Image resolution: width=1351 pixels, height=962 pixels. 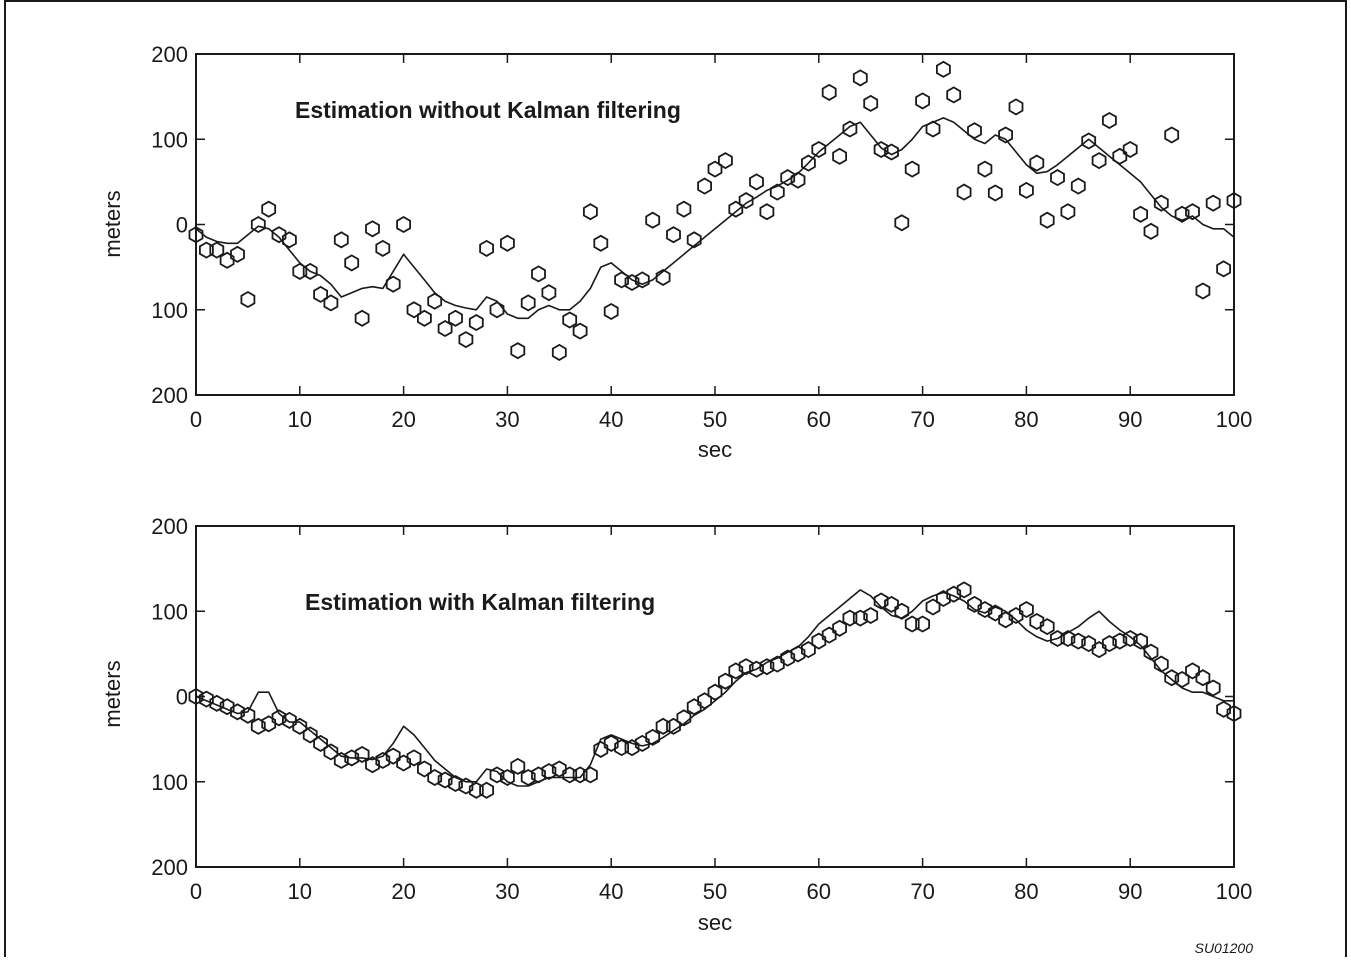 I want to click on x-axis-label: sec, so click(x=715, y=449).